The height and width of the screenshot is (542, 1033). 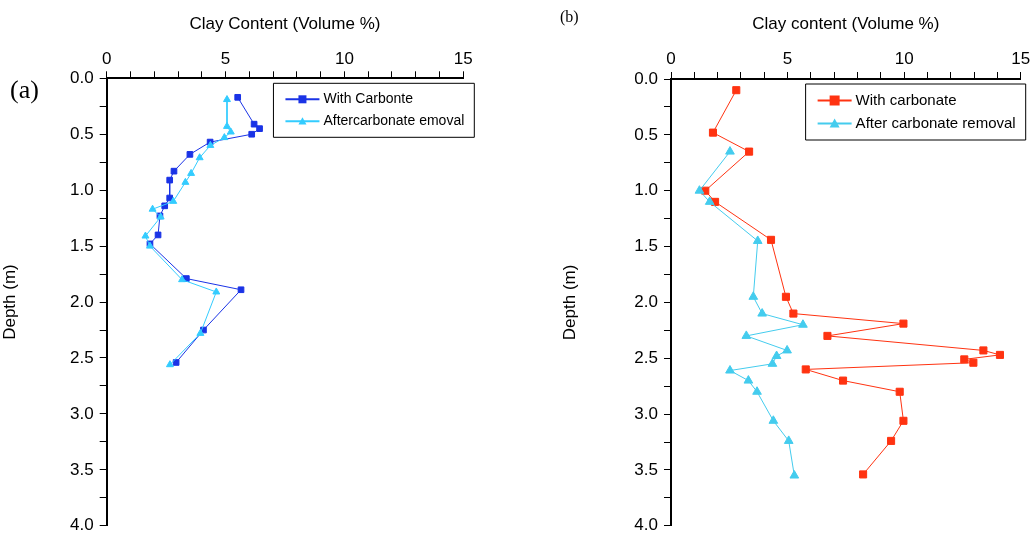 I want to click on legend-label: Aftercarbonate emoval, so click(x=394, y=120).